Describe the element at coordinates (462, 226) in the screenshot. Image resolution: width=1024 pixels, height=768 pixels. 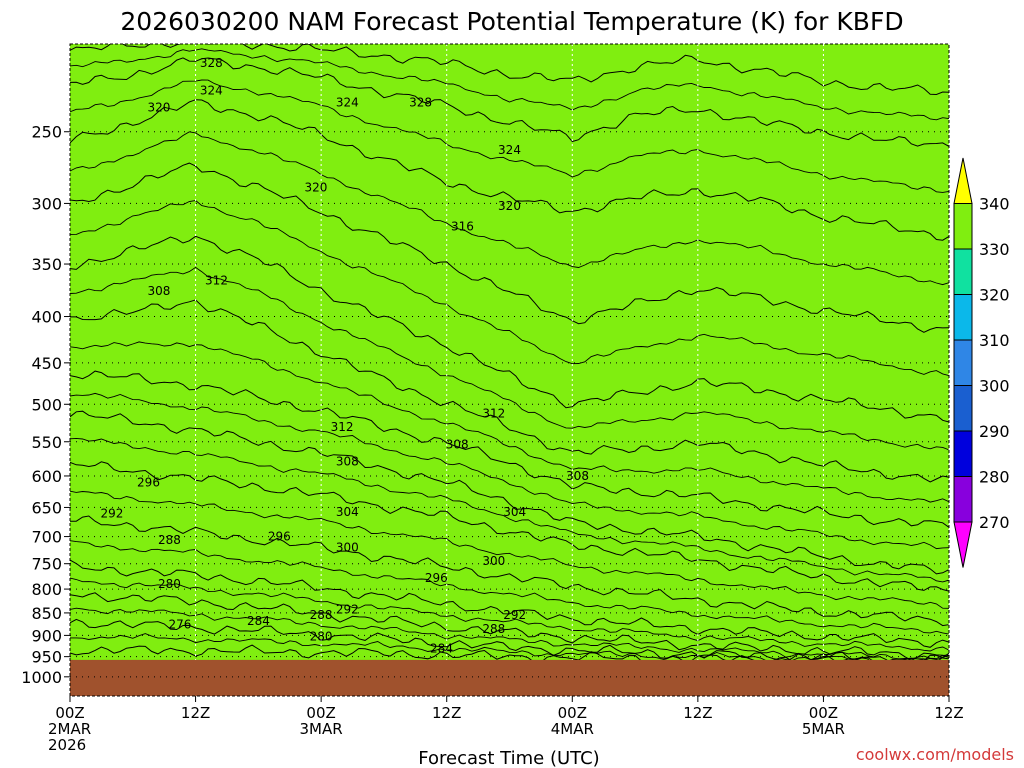
I see `contour-label: 316` at that location.